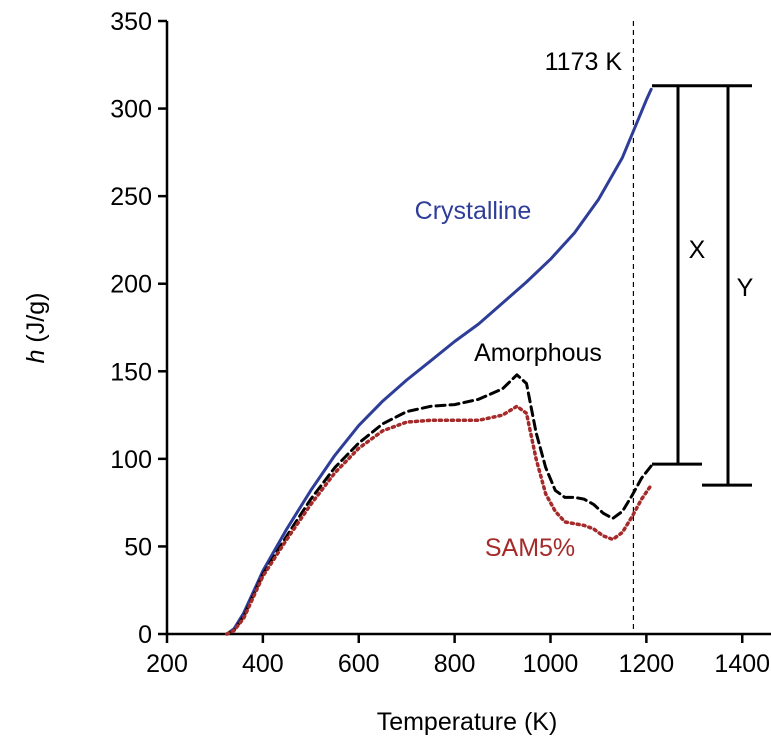 This screenshot has height=742, width=771. What do you see at coordinates (538, 353) in the screenshot?
I see `amorphous-label: Amorphous` at bounding box center [538, 353].